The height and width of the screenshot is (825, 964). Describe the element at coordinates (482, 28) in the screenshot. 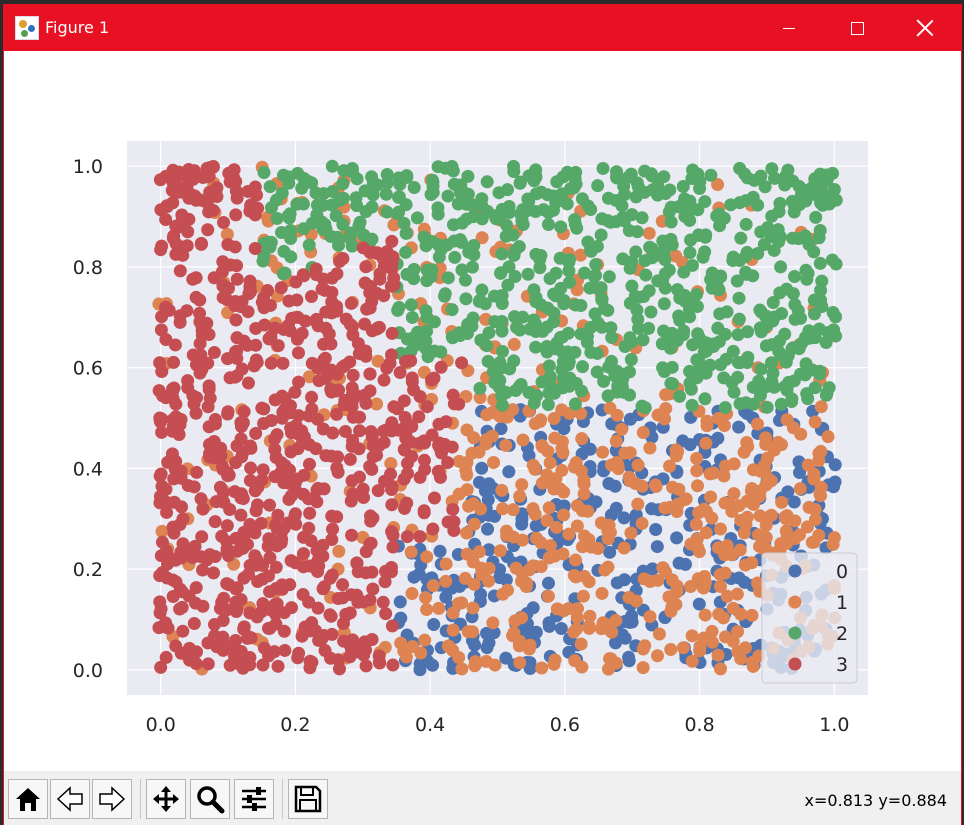

I see `title-bar: Figure 1` at that location.